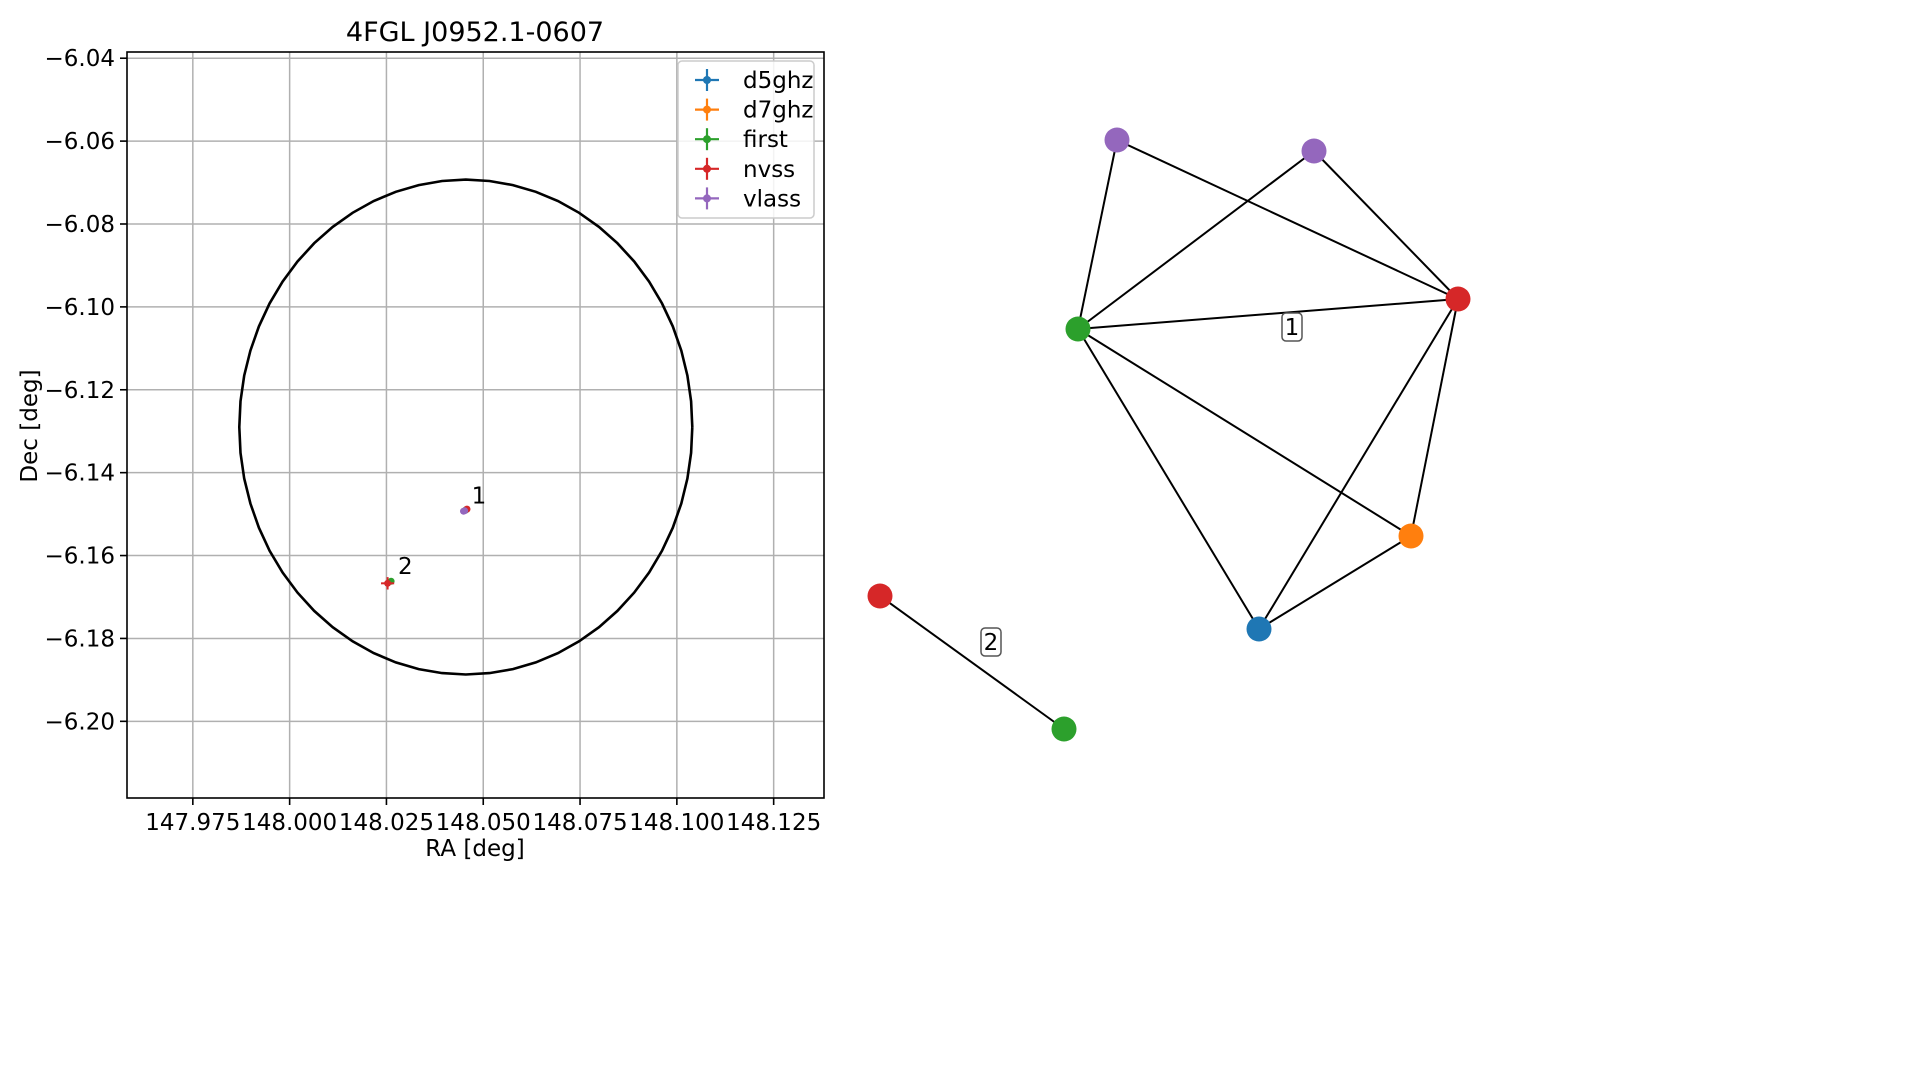 The width and height of the screenshot is (1919, 1080). Describe the element at coordinates (769, 170) in the screenshot. I see `legend-label: nvss` at that location.